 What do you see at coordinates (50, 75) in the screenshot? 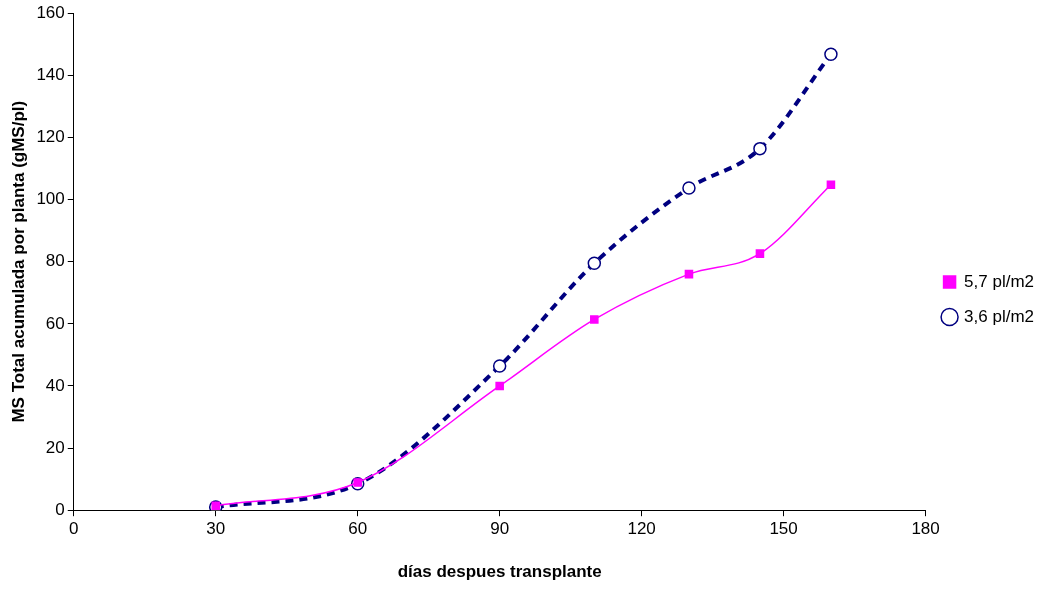
I see `y-tick-label: 140` at bounding box center [50, 75].